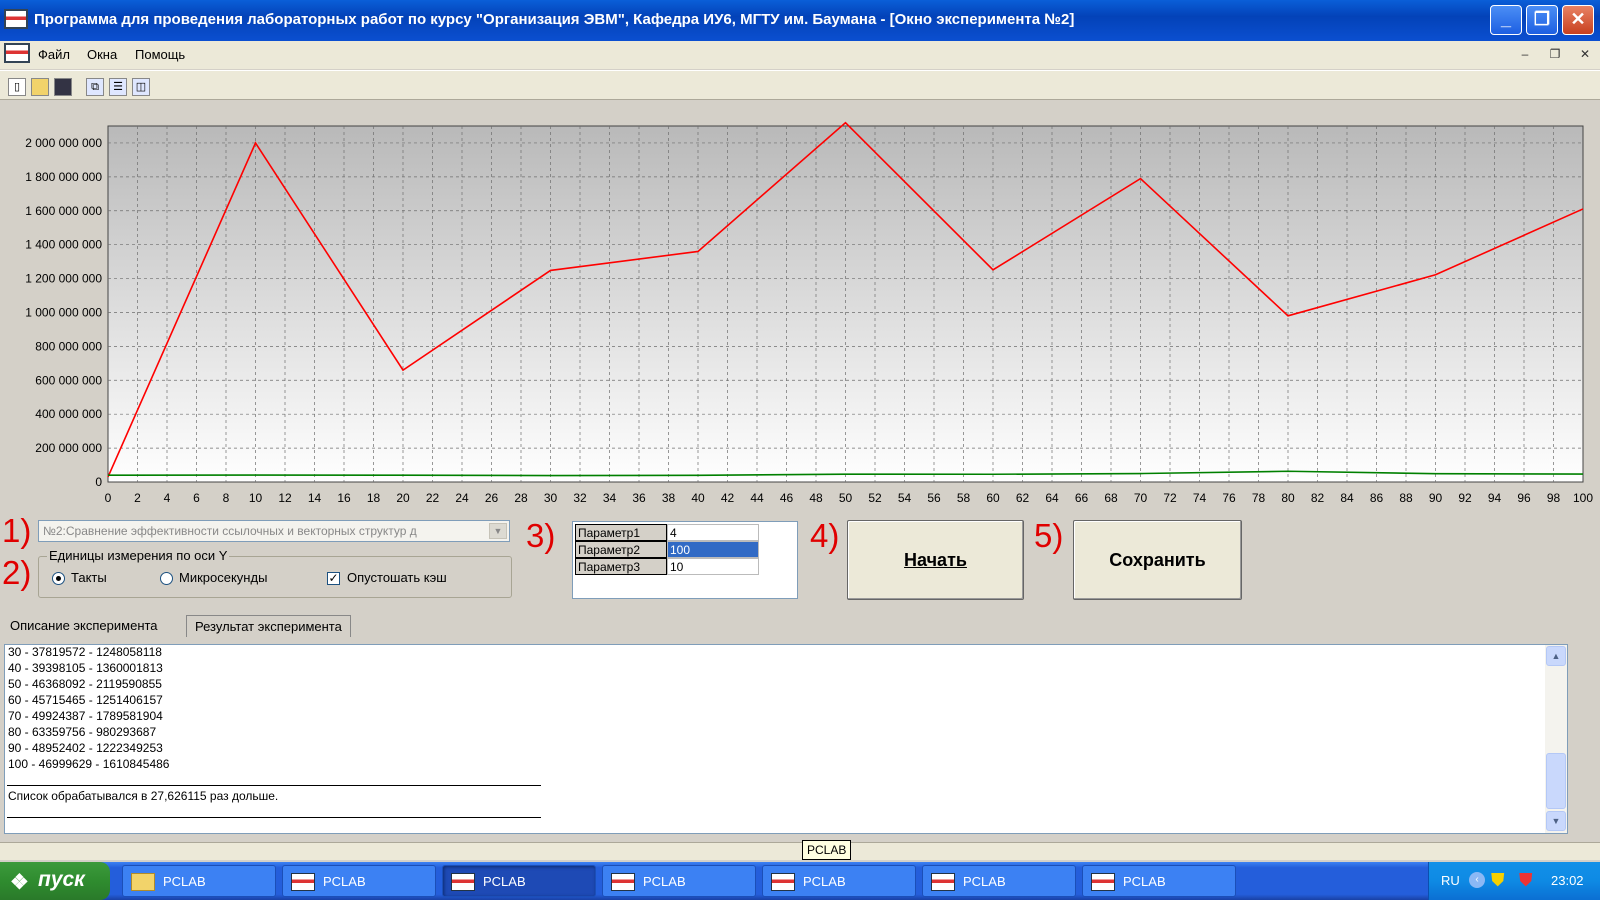 The height and width of the screenshot is (900, 1600). I want to click on x-tick-label: 98, so click(1554, 498).